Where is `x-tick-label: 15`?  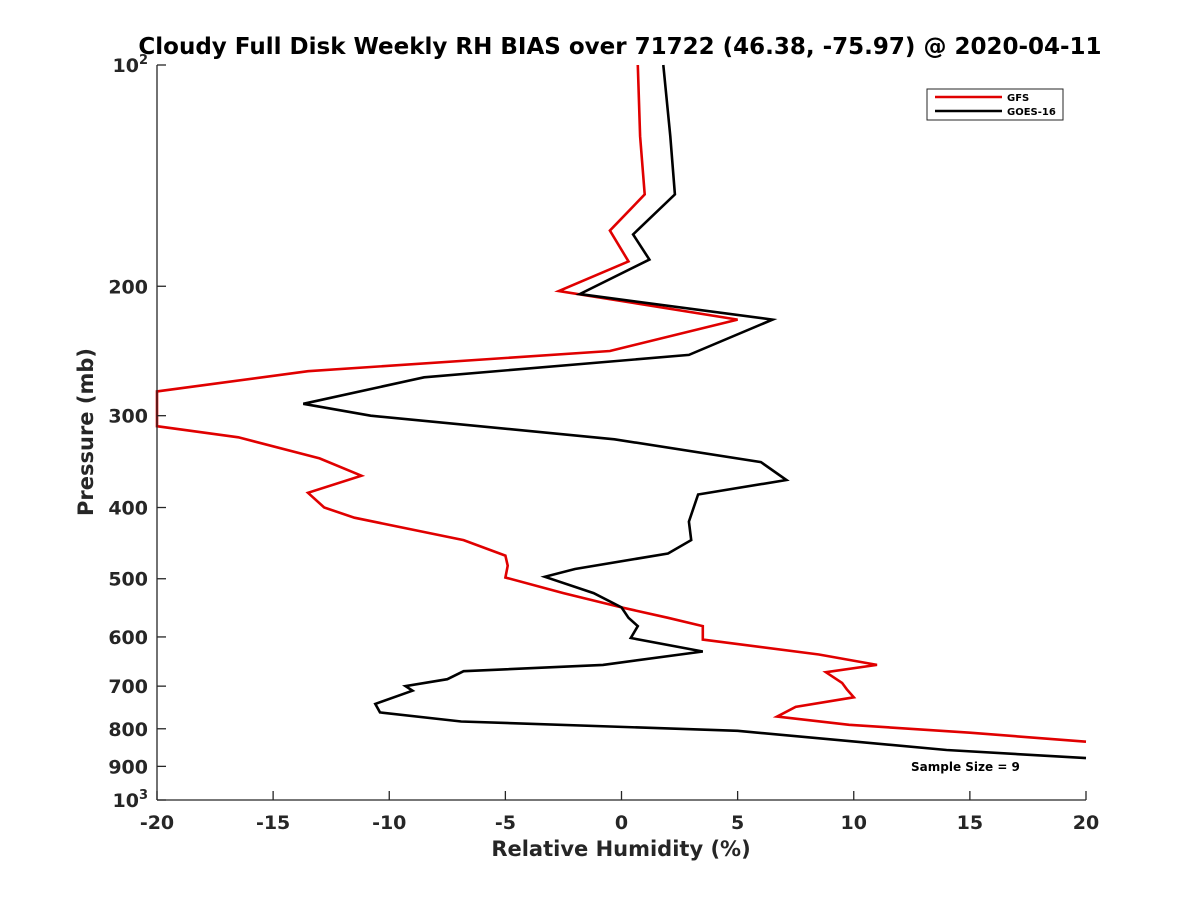 x-tick-label: 15 is located at coordinates (970, 823).